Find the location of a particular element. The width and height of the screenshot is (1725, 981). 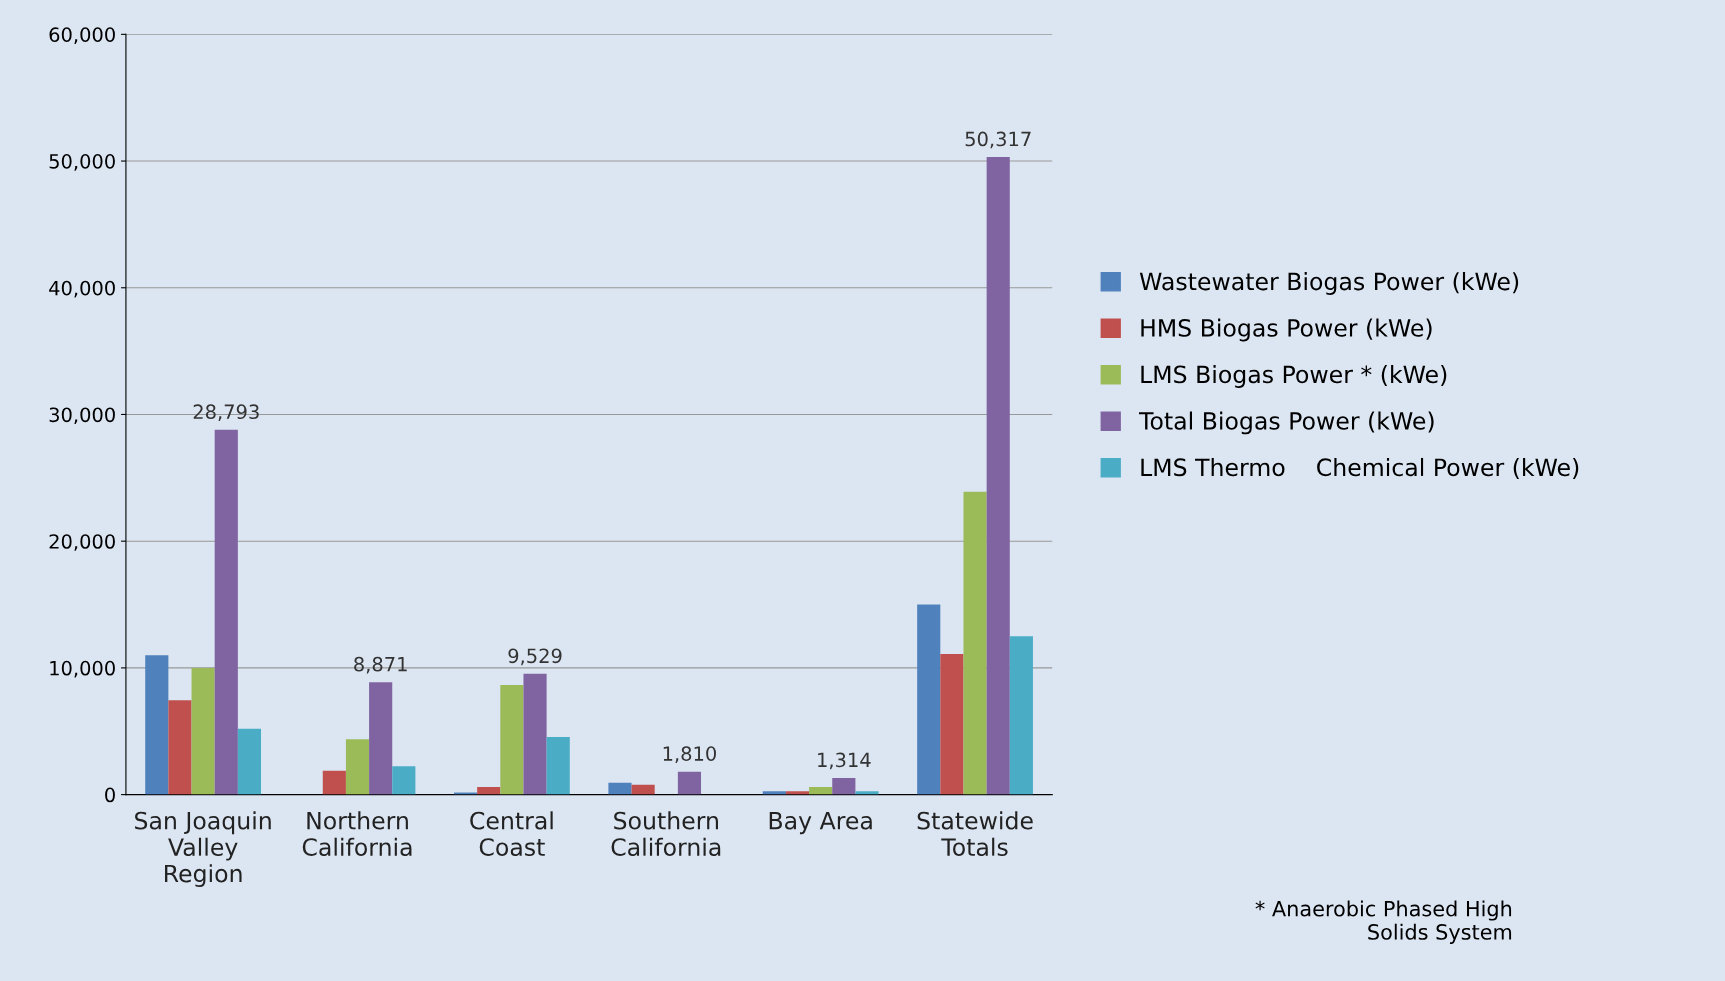

legend-label: Wastewater Biogas Power (kWe) is located at coordinates (1329, 283).